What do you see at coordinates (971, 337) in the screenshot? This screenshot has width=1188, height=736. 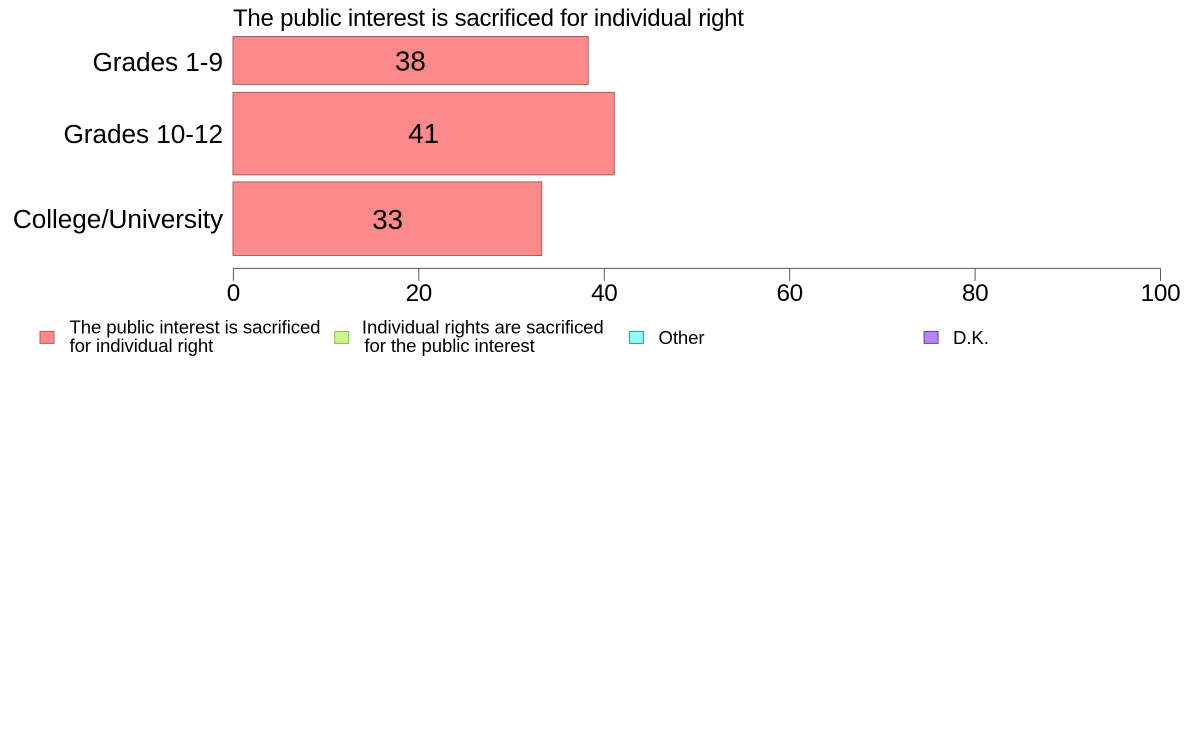 I see `svg-text: D.K.` at bounding box center [971, 337].